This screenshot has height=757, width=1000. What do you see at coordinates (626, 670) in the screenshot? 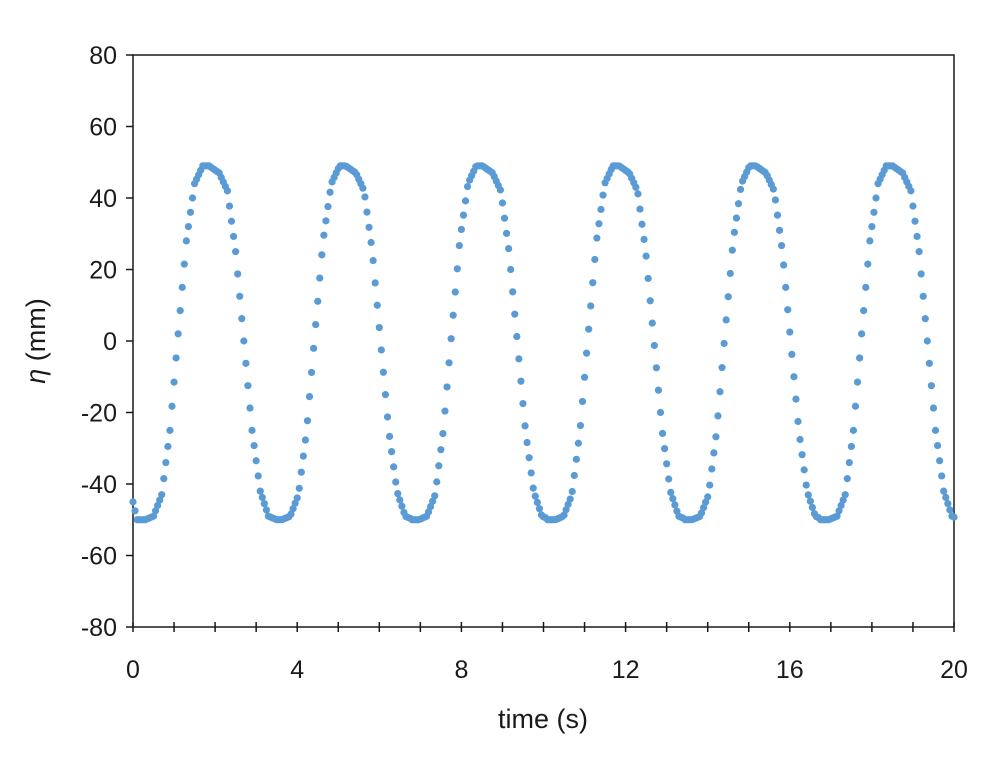
I see `x-tick-label: 12` at bounding box center [626, 670].